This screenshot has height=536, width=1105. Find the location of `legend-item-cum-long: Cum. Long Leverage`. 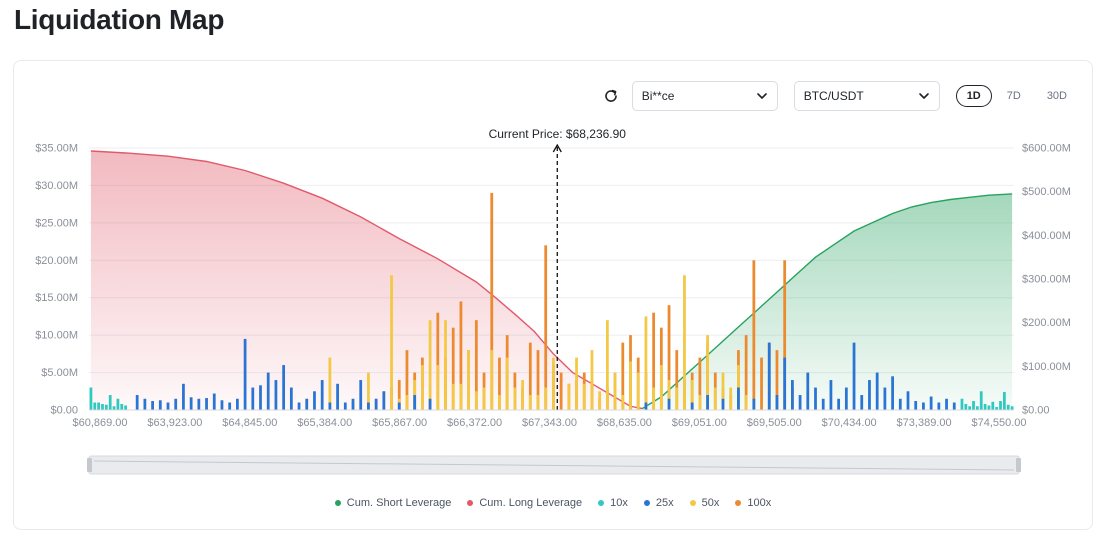

legend-item-cum-long: Cum. Long Leverage is located at coordinates (524, 503).